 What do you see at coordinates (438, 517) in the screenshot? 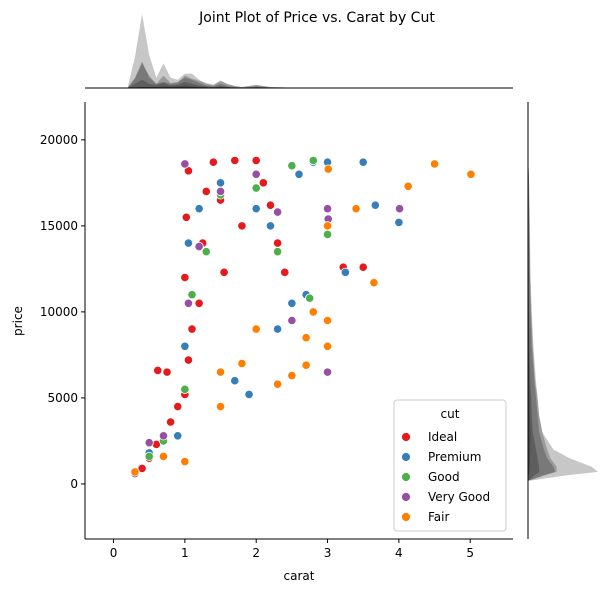
I see `legend-label-fair: Fair` at bounding box center [438, 517].